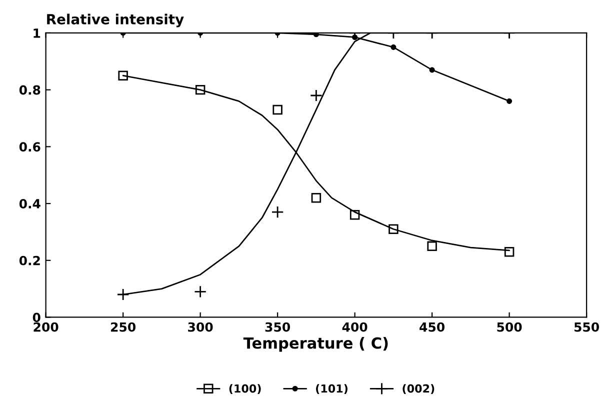 The width and height of the screenshot is (611, 412). Describe the element at coordinates (418, 389) in the screenshot. I see `legend-label: (002)` at that location.